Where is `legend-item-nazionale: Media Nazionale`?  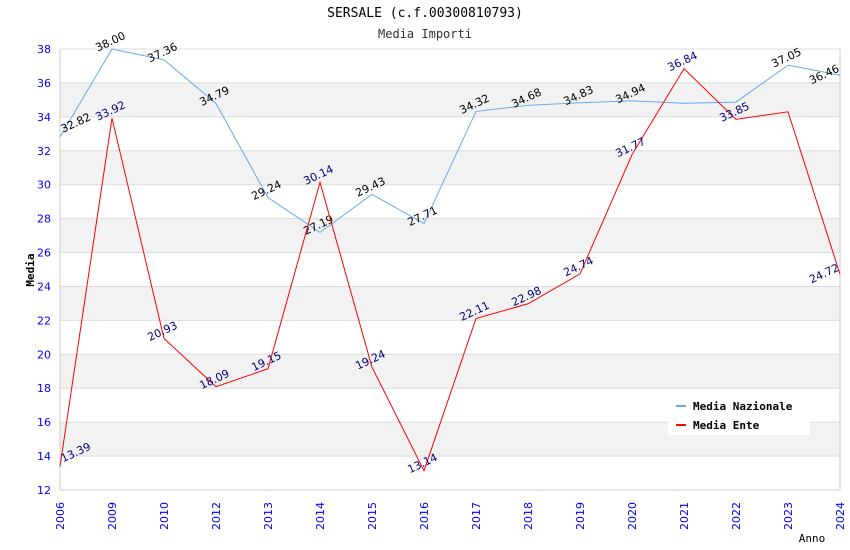
legend-item-nazionale: Media Nazionale is located at coordinates (734, 406).